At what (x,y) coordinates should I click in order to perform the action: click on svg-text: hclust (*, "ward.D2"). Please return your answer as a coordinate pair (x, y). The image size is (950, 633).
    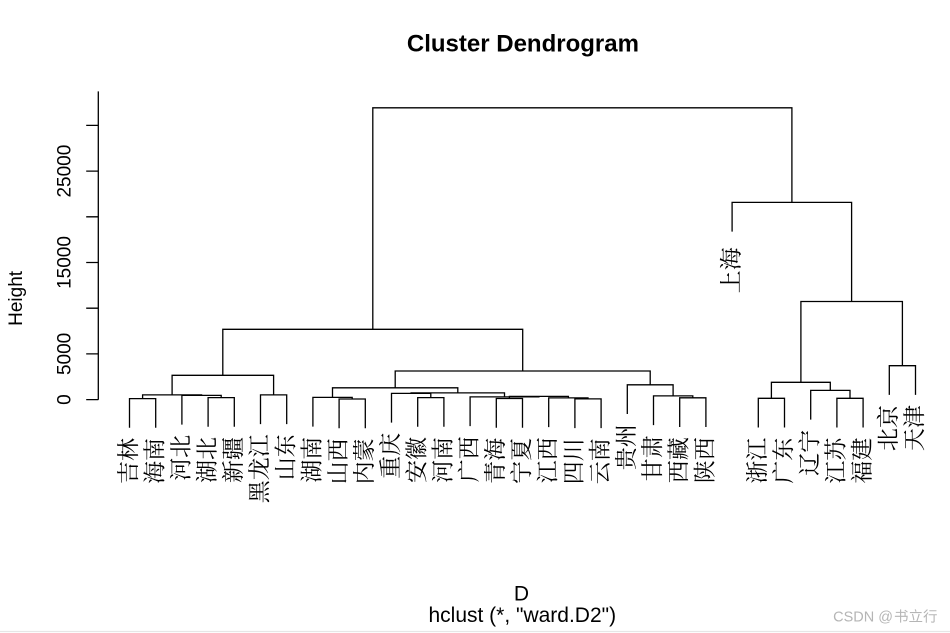
    Looking at the image, I should click on (522, 615).